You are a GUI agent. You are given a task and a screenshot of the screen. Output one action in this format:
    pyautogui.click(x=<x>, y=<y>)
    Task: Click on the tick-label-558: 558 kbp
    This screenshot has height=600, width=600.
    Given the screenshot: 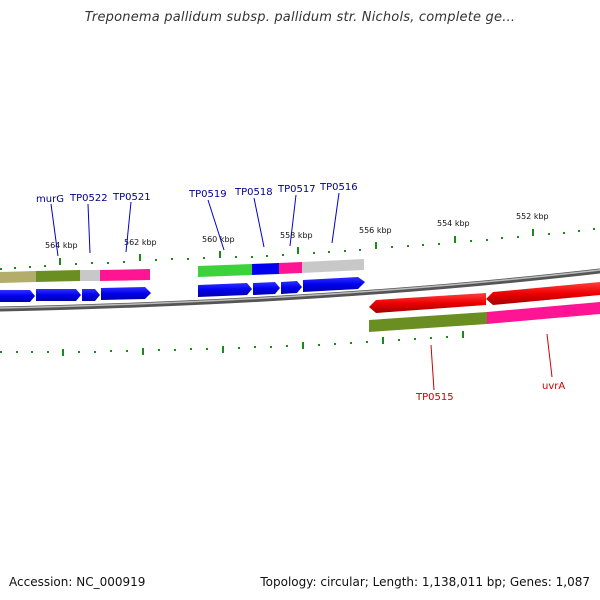 What is the action you would take?
    pyautogui.click(x=296, y=235)
    